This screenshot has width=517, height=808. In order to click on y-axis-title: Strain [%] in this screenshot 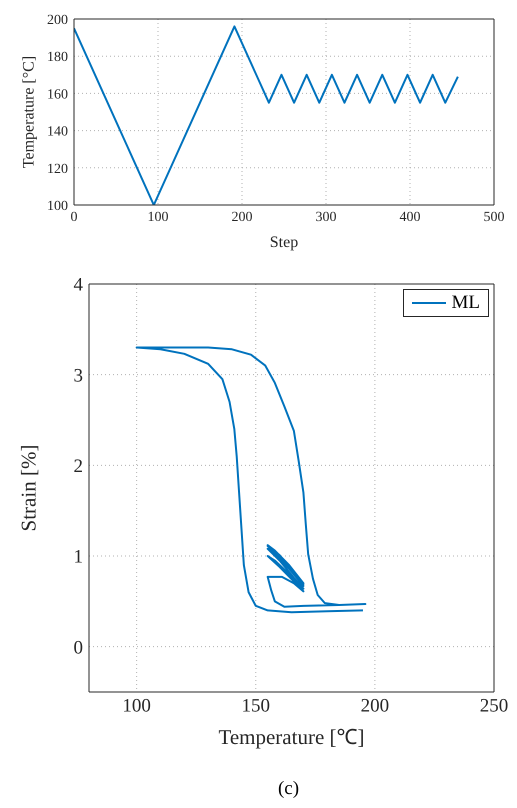, I will do `click(28, 488)`.